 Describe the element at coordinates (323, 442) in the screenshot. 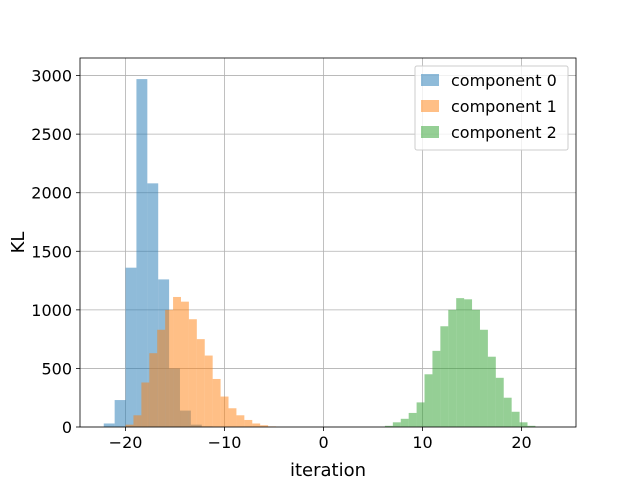

I see `x-tick-label: 0` at that location.